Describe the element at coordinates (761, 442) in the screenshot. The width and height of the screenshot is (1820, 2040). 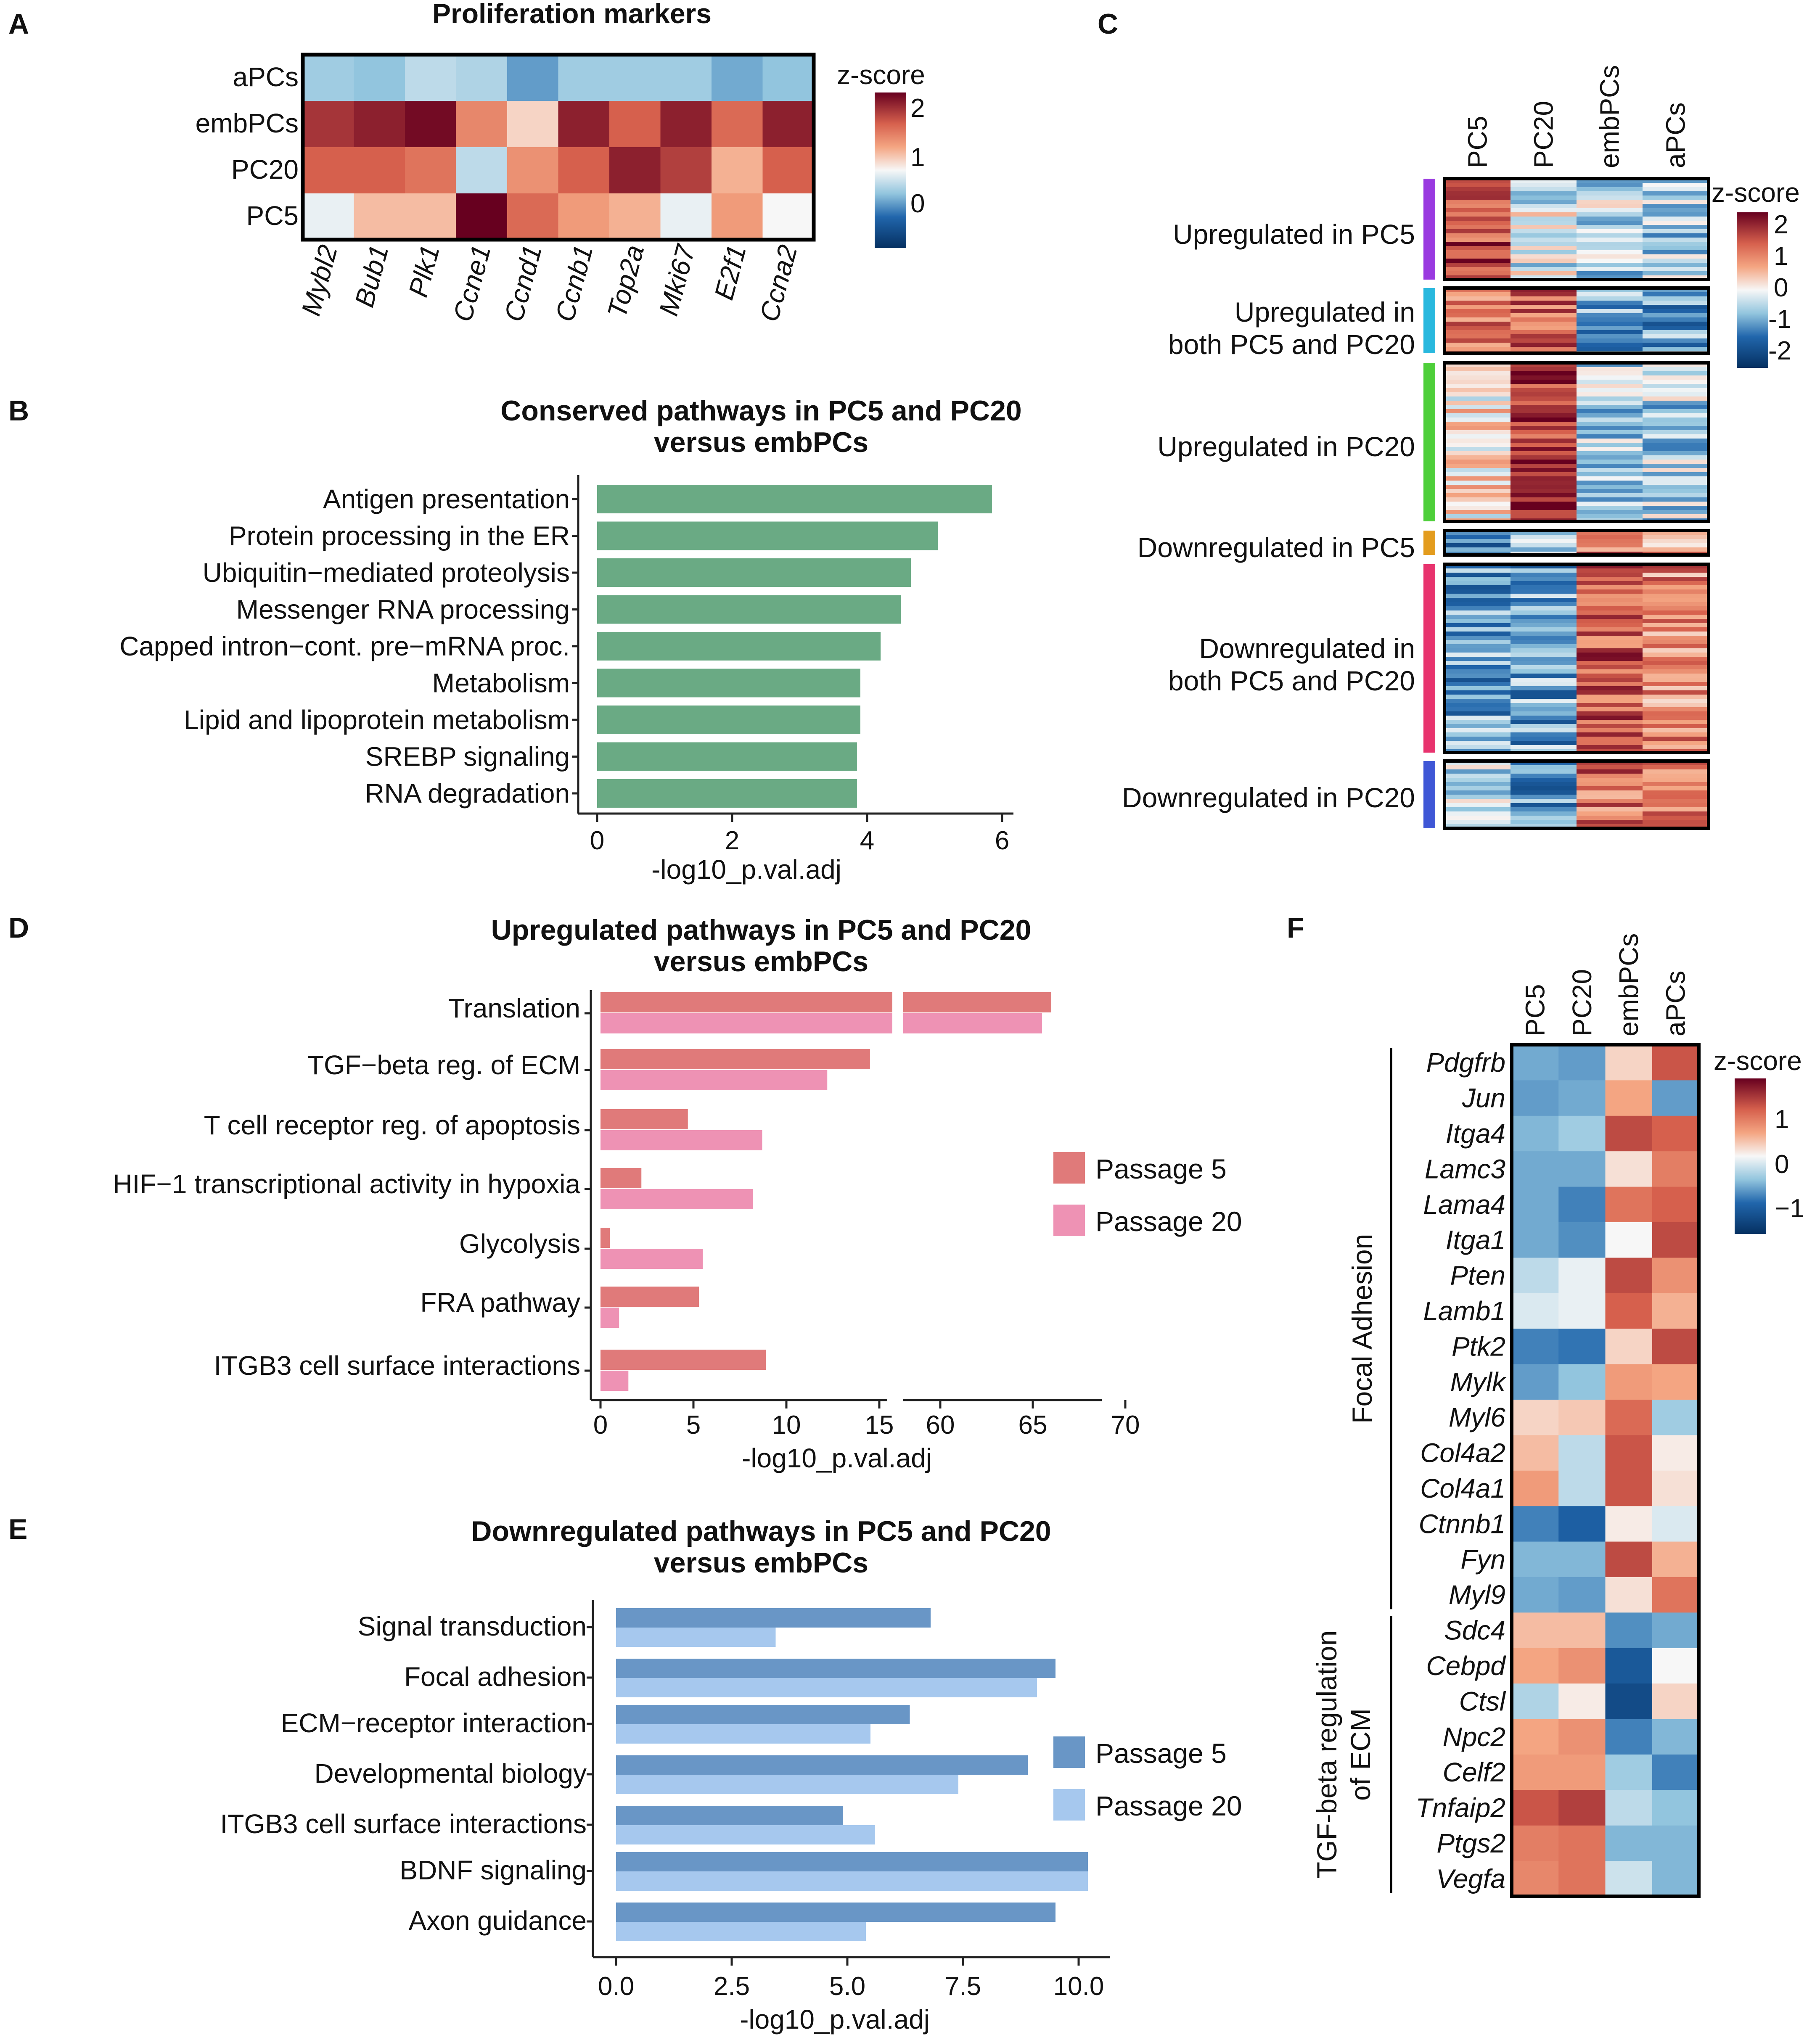
I see `panel-b-title-2: versus embPCs` at that location.